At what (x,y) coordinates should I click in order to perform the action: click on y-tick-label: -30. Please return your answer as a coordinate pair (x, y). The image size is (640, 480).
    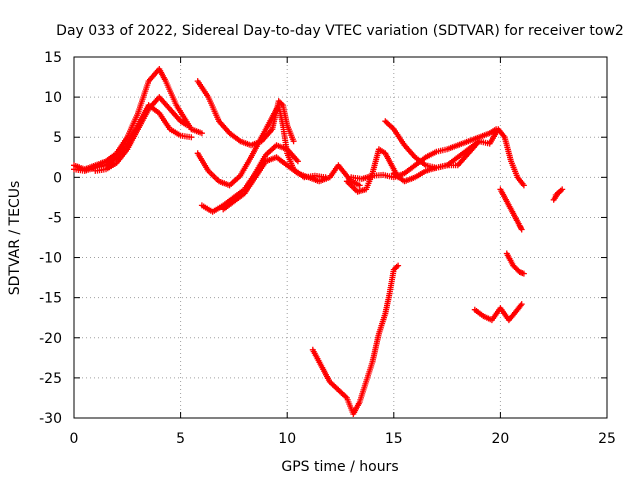
    Looking at the image, I should click on (50, 419).